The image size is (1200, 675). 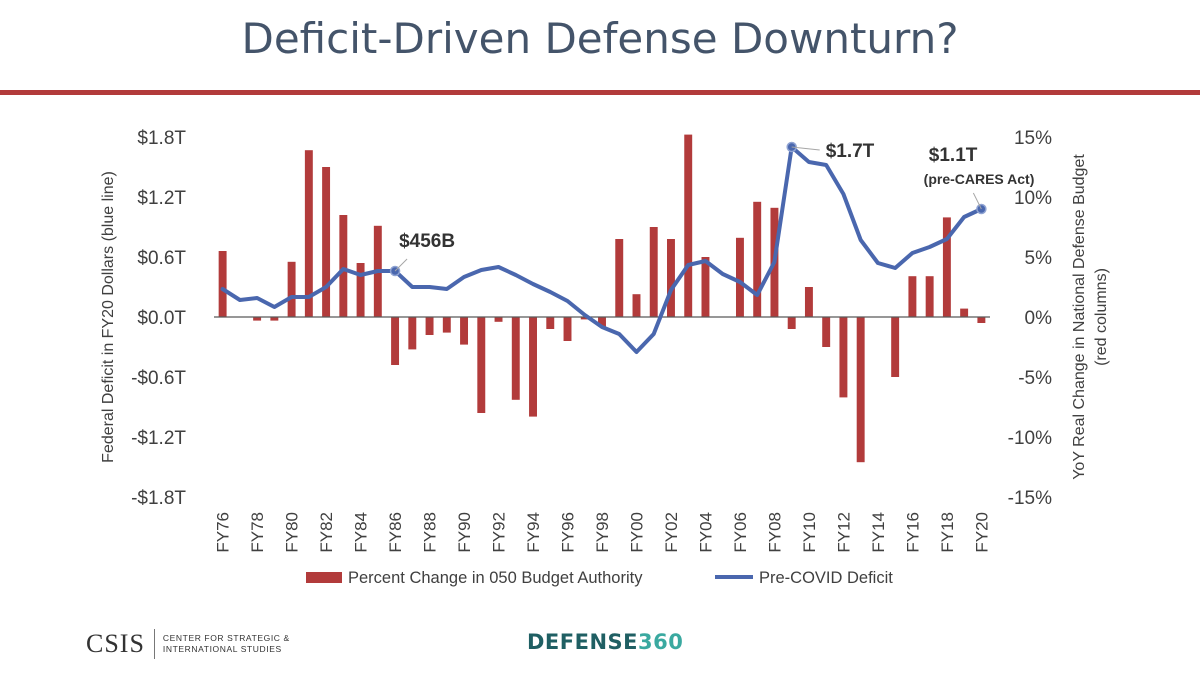 What do you see at coordinates (602, 532) in the screenshot?
I see `x-tick-label: FY98` at bounding box center [602, 532].